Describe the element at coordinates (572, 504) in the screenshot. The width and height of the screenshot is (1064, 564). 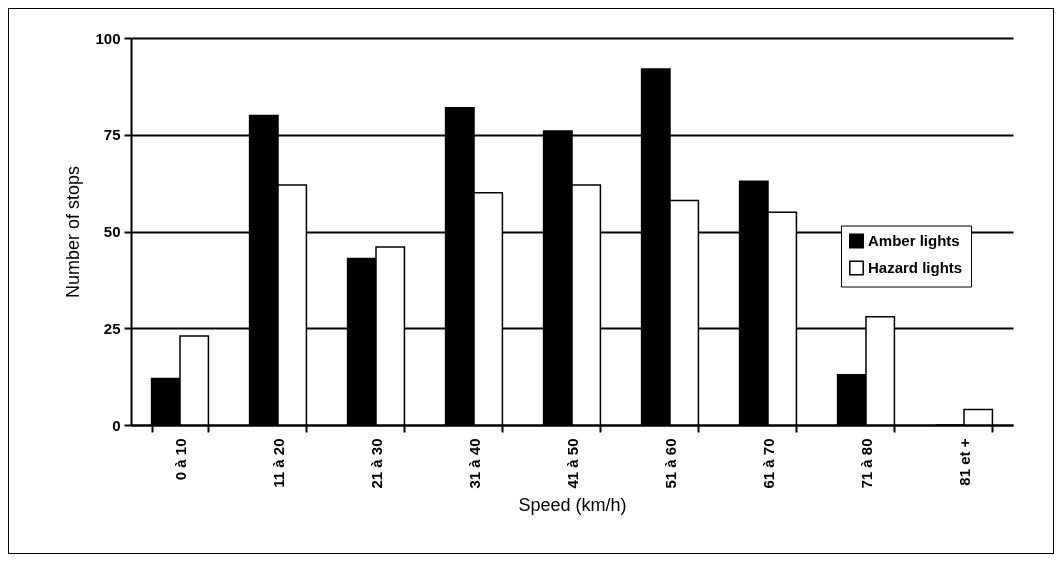
I see `x-axis-title: Speed (km/h)` at that location.